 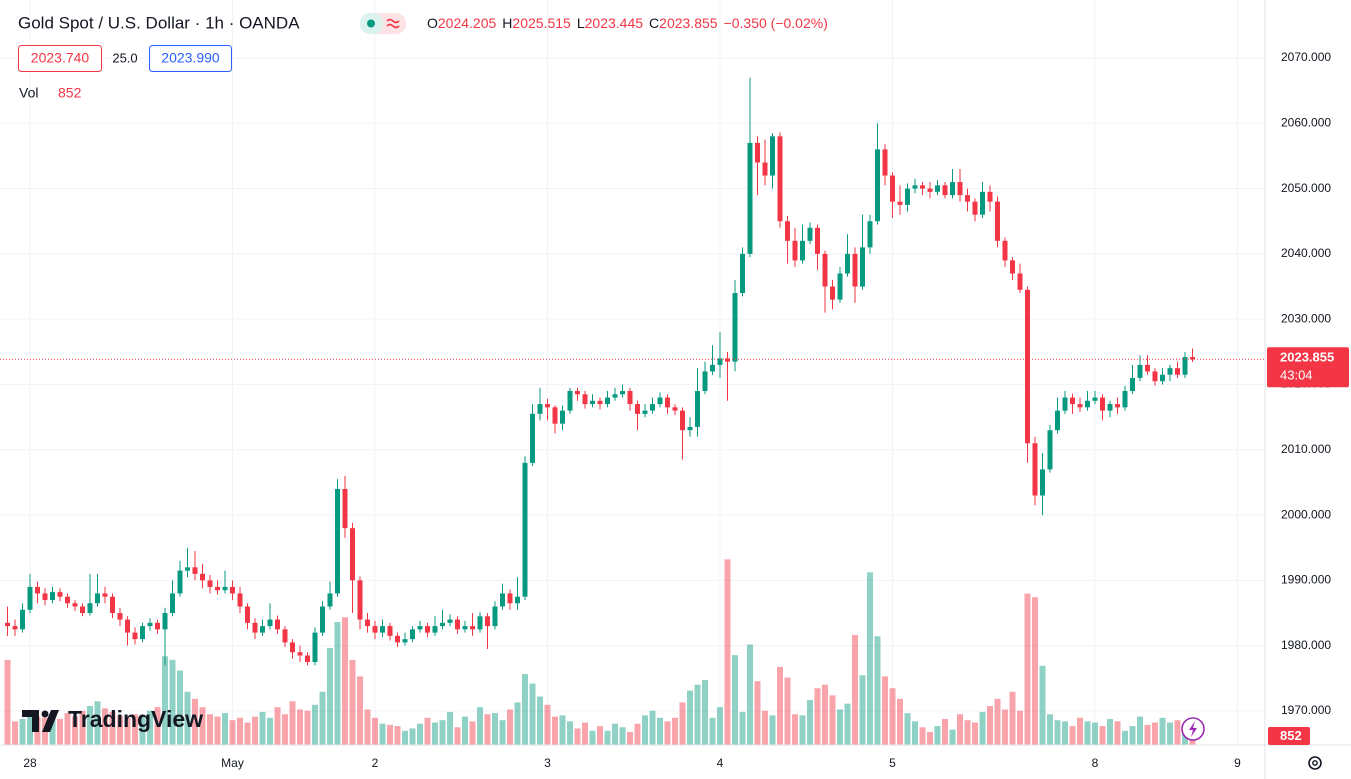 What do you see at coordinates (1289, 736) in the screenshot?
I see `volume-badge` at bounding box center [1289, 736].